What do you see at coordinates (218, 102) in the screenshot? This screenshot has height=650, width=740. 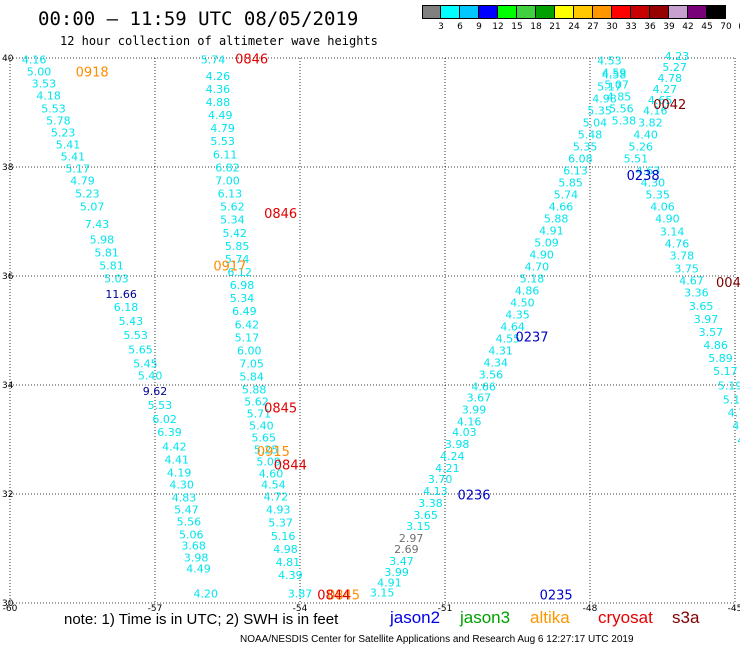 I see `wave-height-value-jason3: 4.88` at bounding box center [218, 102].